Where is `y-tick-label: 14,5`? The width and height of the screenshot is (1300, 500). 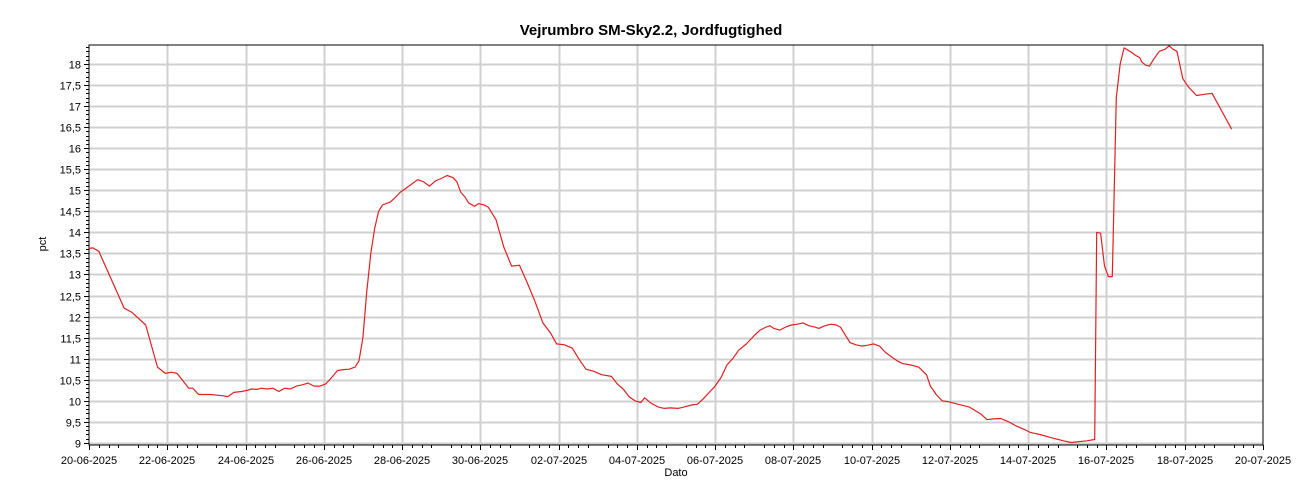
y-tick-label: 14,5 is located at coordinates (70, 213).